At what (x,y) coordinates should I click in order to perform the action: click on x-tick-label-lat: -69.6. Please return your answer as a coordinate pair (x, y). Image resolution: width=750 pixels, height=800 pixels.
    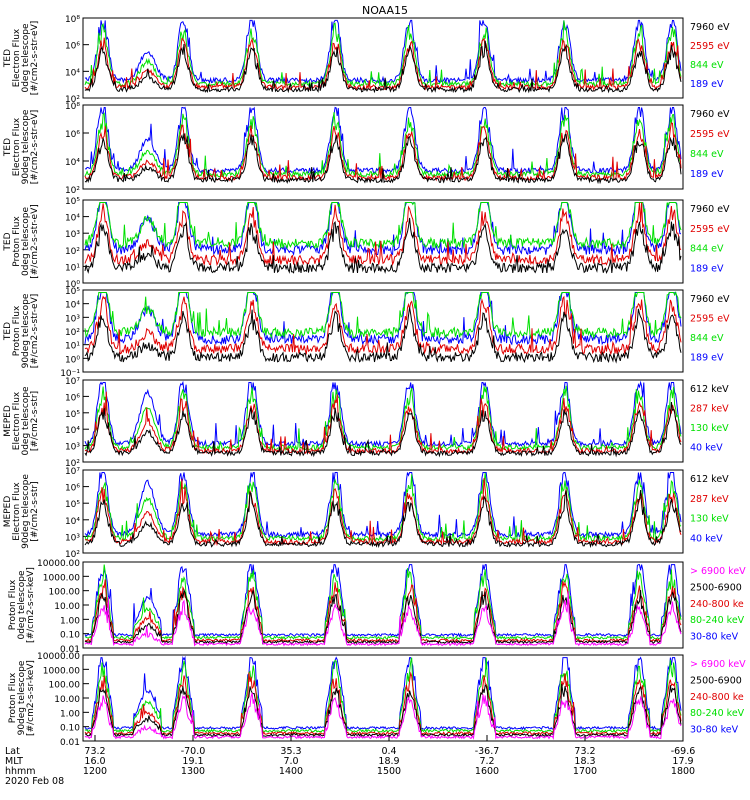
    Looking at the image, I should click on (683, 751).